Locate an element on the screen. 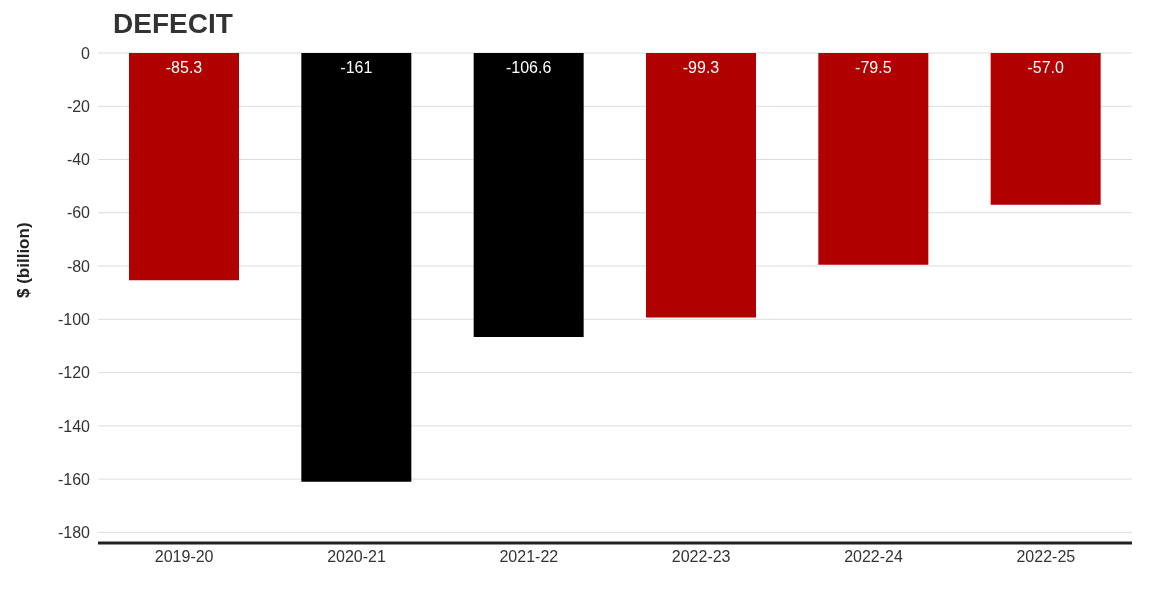  x-tick-label: 2022-24 is located at coordinates (873, 557).